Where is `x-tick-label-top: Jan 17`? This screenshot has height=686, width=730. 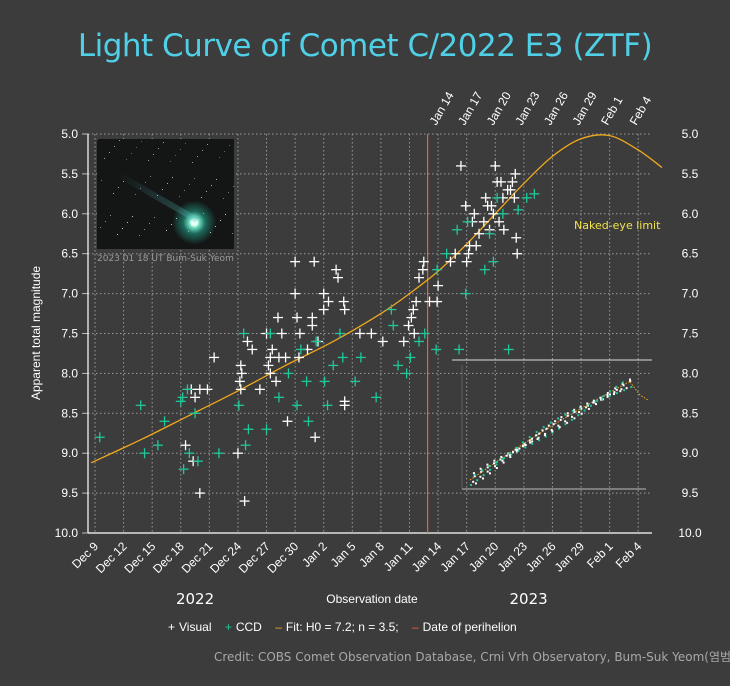 x-tick-label-top: Jan 17 is located at coordinates (470, 108).